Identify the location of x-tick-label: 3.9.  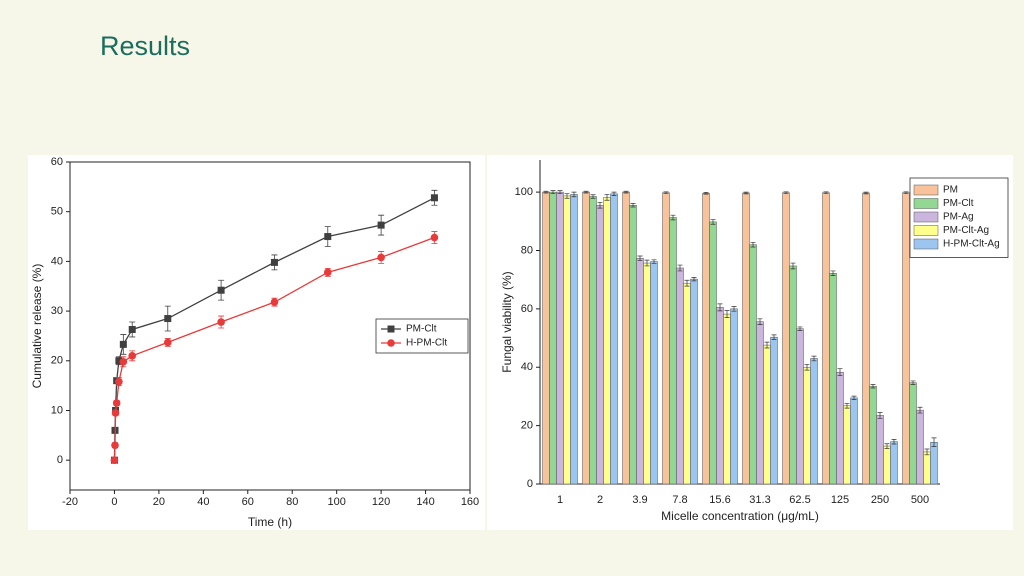
(639, 500).